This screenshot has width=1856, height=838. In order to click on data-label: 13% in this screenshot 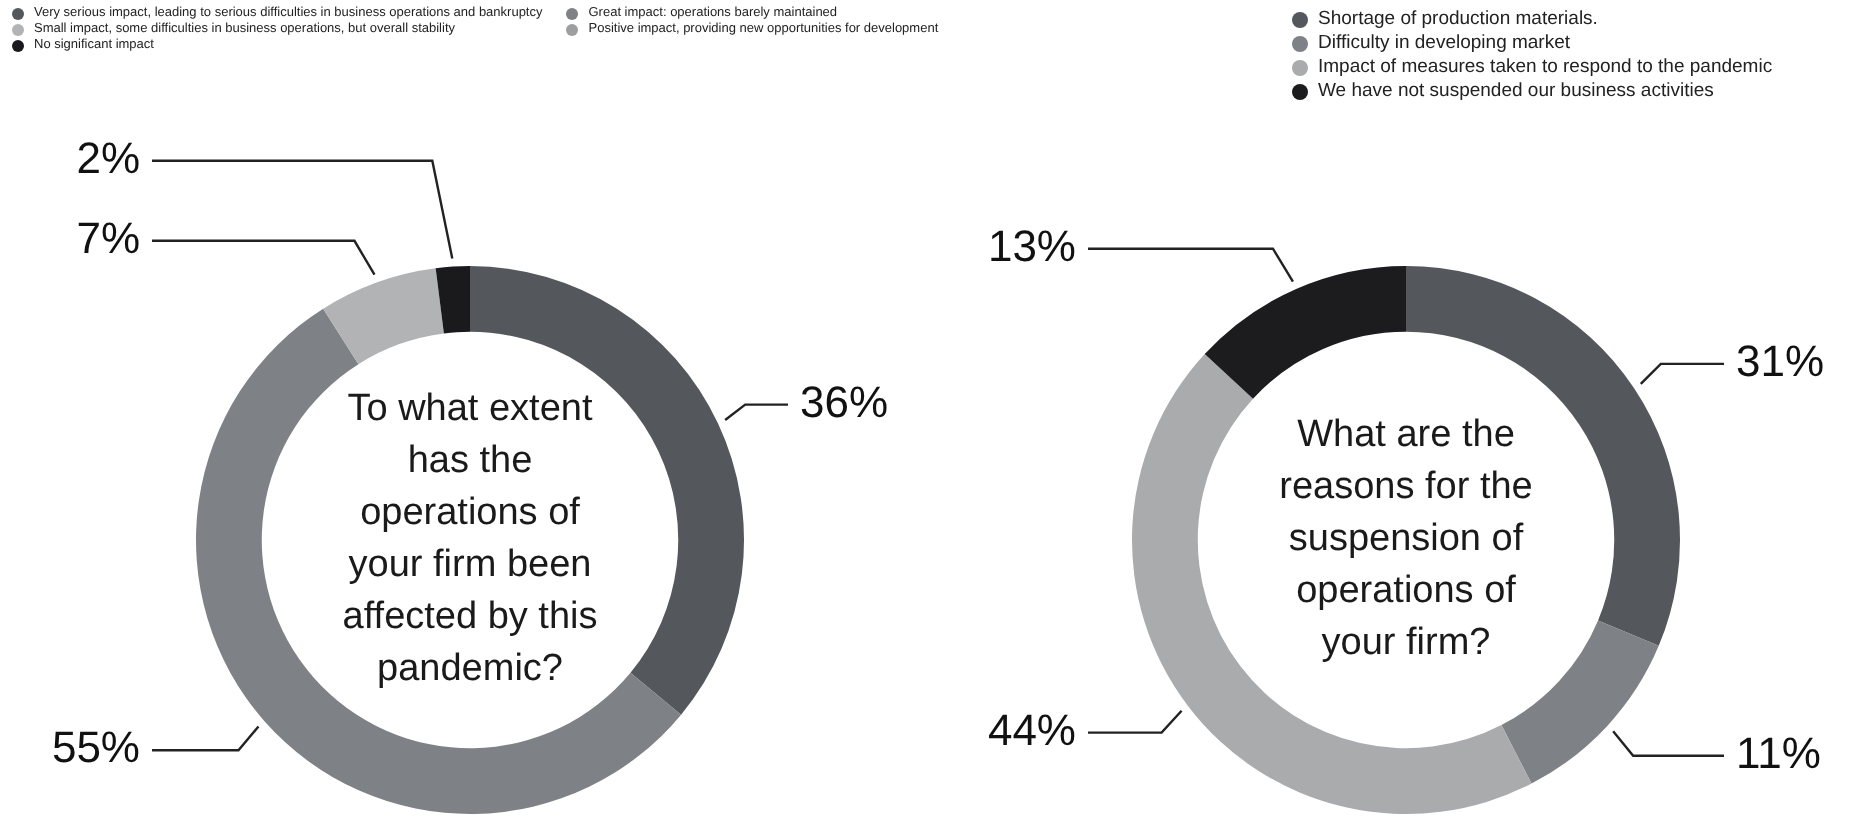, I will do `click(1031, 245)`.